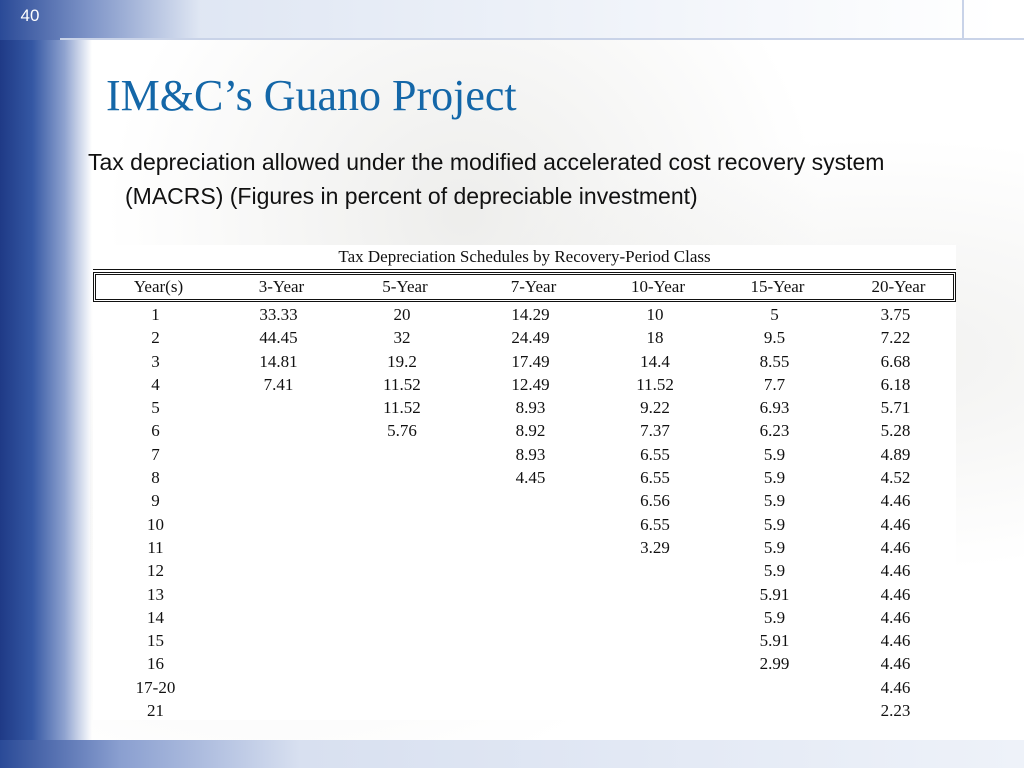 The height and width of the screenshot is (768, 1024). Describe the element at coordinates (278, 384) in the screenshot. I see `rate-cell: 7.41` at that location.